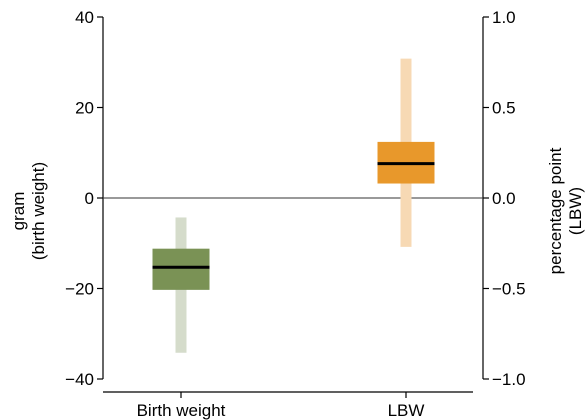 This screenshot has height=420, width=585. I want to click on left-tick-label: 20, so click(84, 108).